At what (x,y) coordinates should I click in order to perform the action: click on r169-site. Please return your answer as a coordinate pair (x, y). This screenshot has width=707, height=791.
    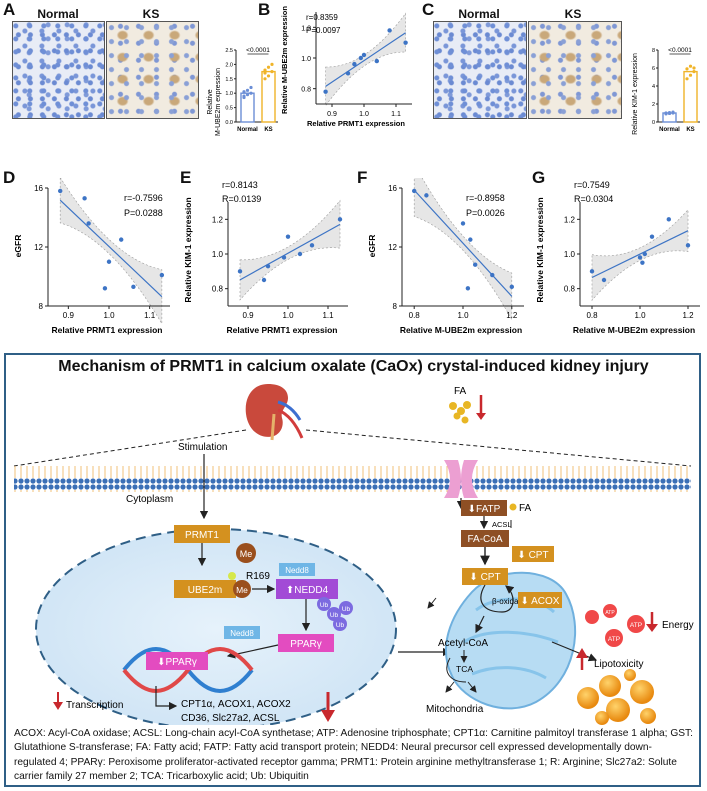
    Looking at the image, I should click on (232, 576).